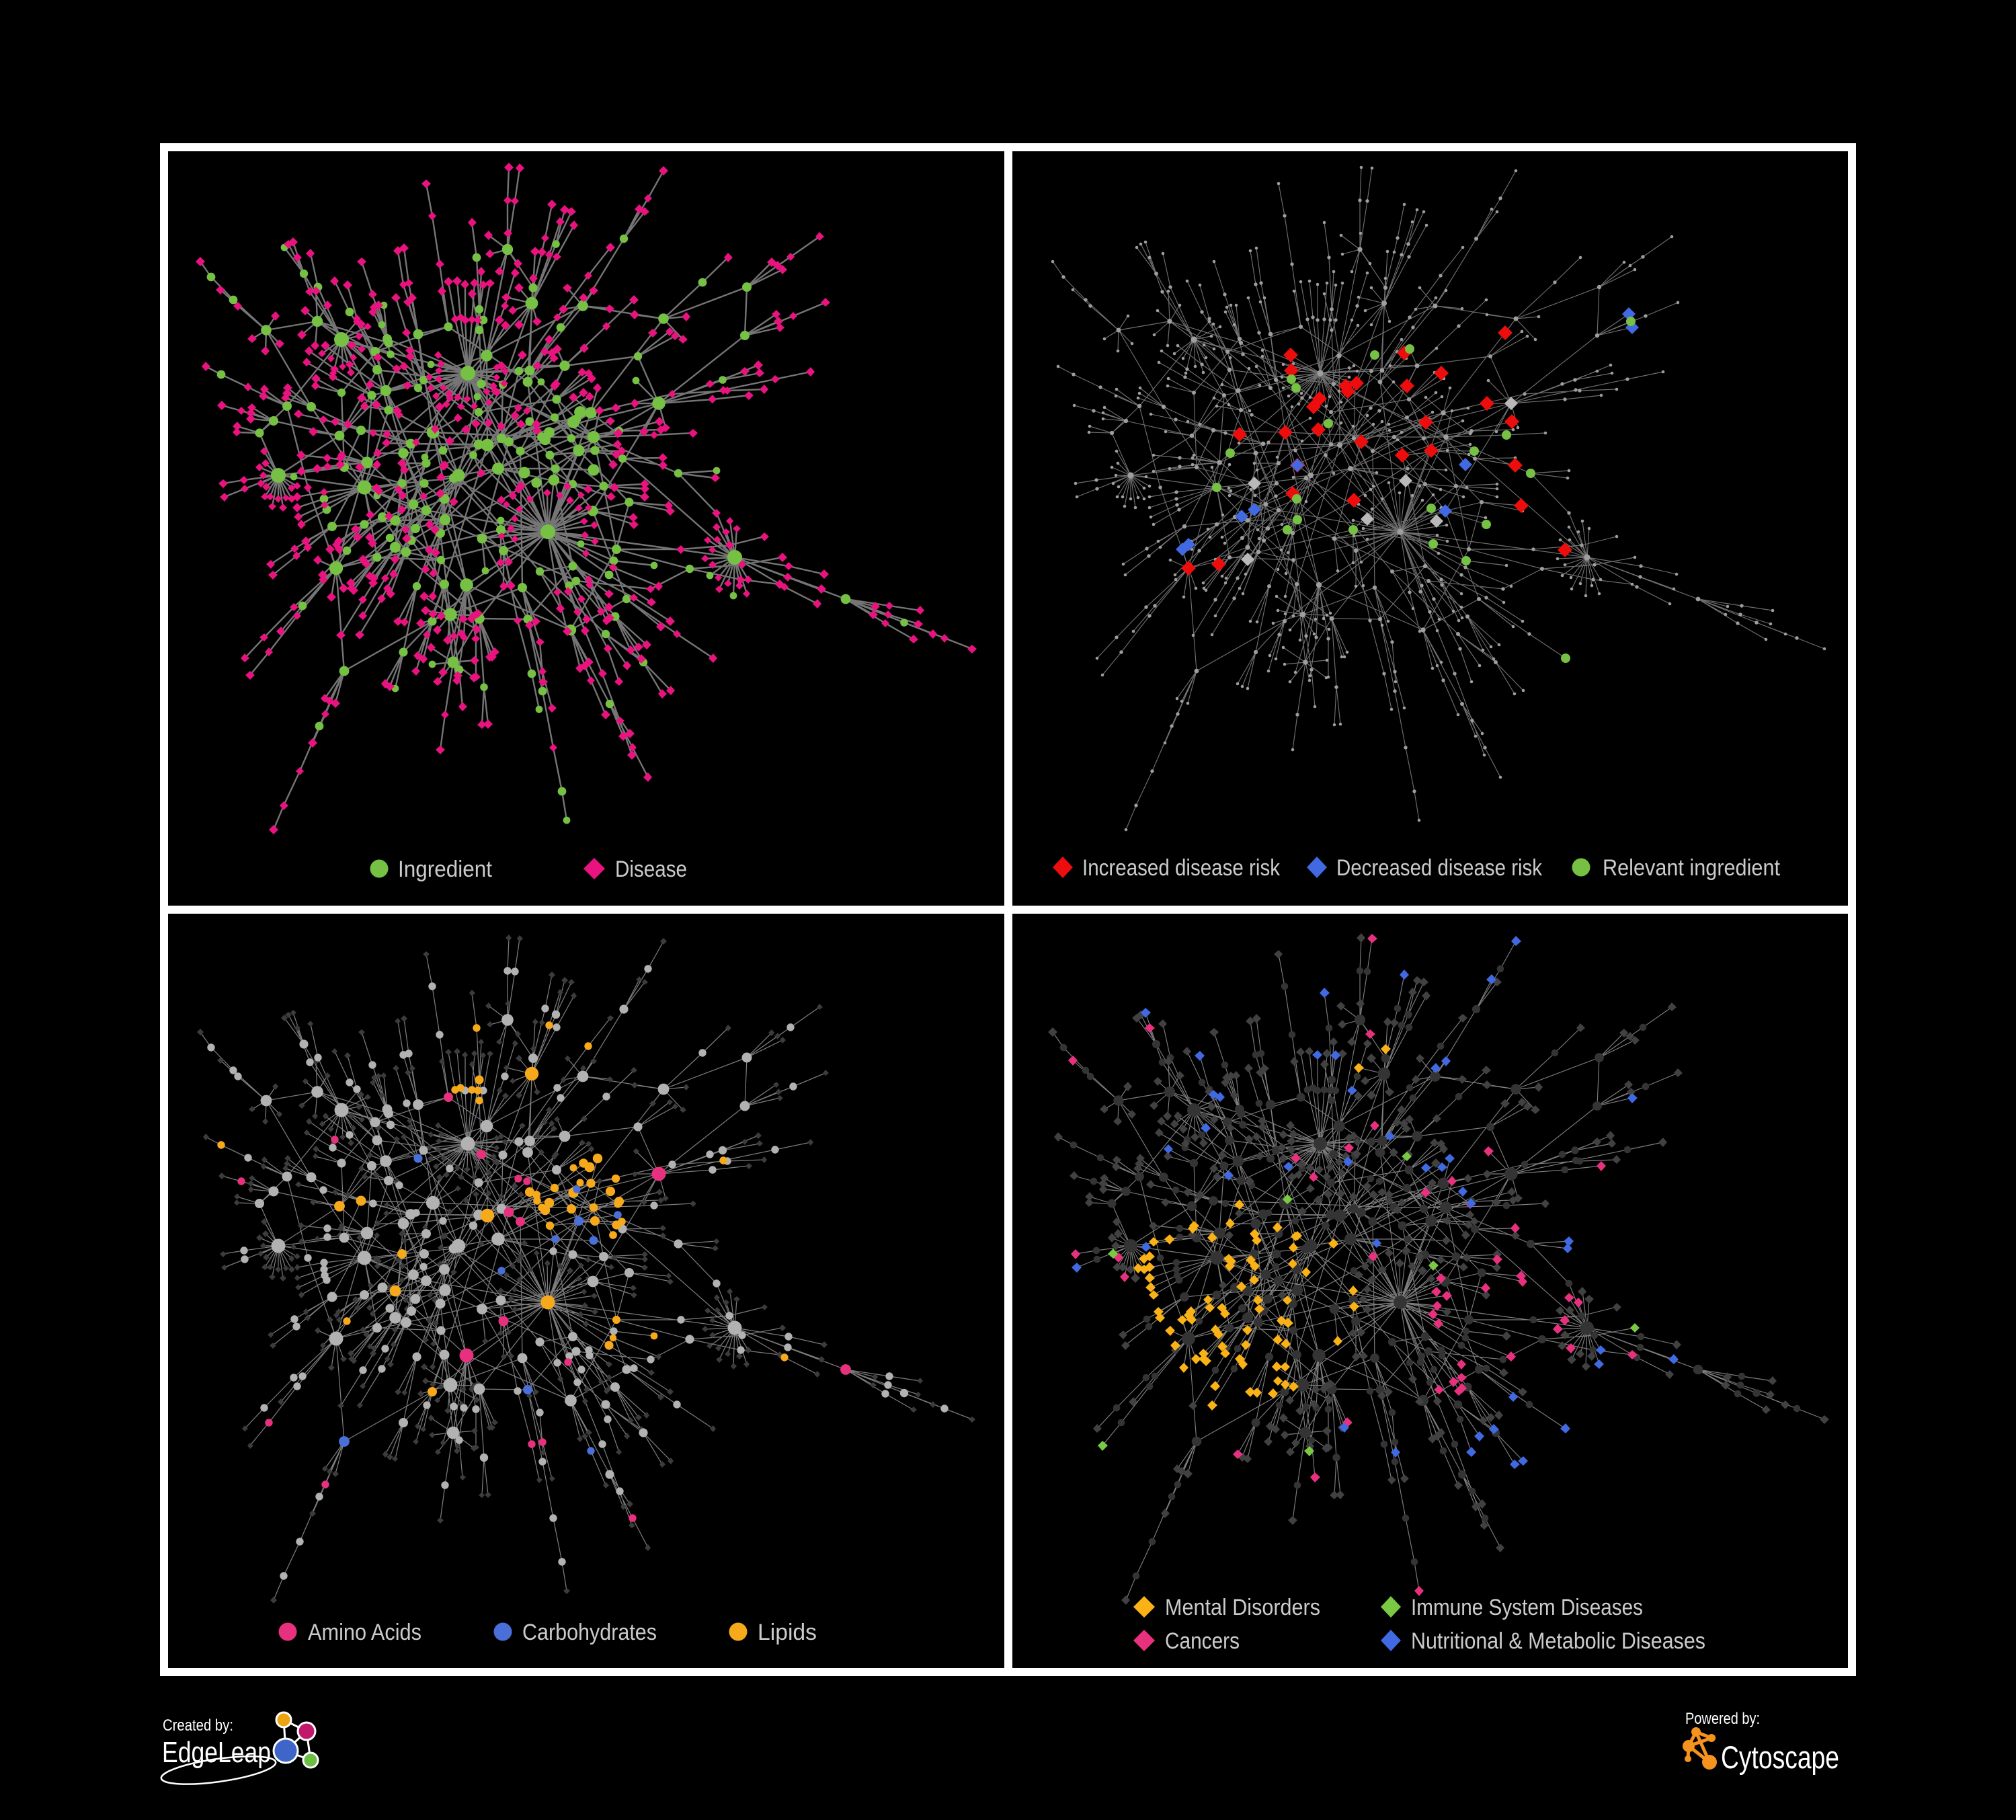  What do you see at coordinates (1722, 1719) in the screenshot?
I see `svg-text: Powered by:` at bounding box center [1722, 1719].